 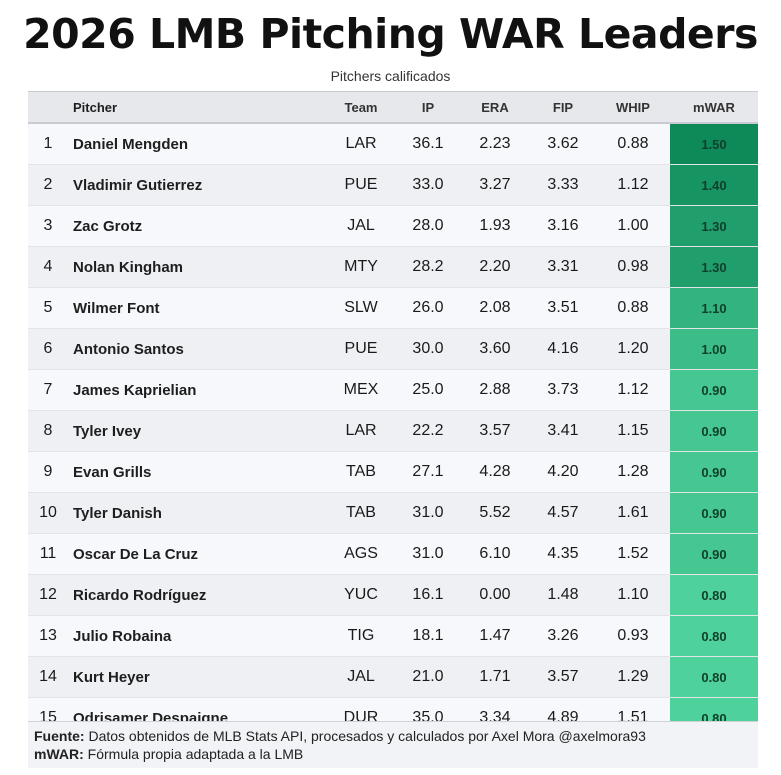 What do you see at coordinates (59, 754) in the screenshot?
I see `mwar-label: mWAR:` at bounding box center [59, 754].